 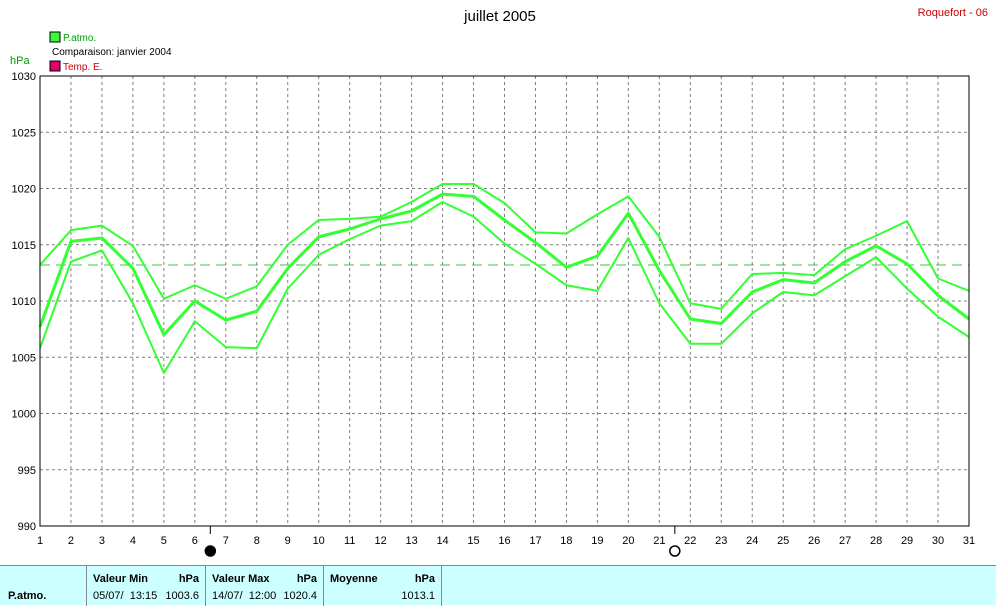 What do you see at coordinates (300, 596) in the screenshot?
I see `stats-max-value: 1020.4` at bounding box center [300, 596].